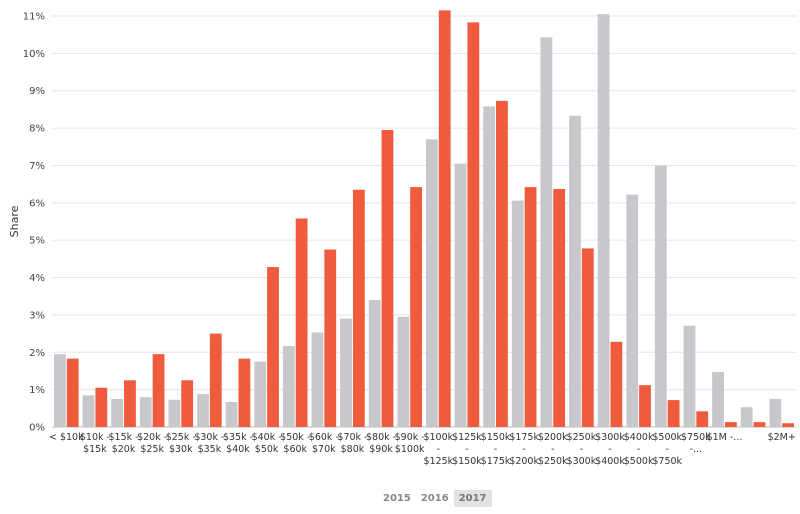 This screenshot has height=514, width=800. I want to click on y-tick-label: 3%, so click(37, 315).